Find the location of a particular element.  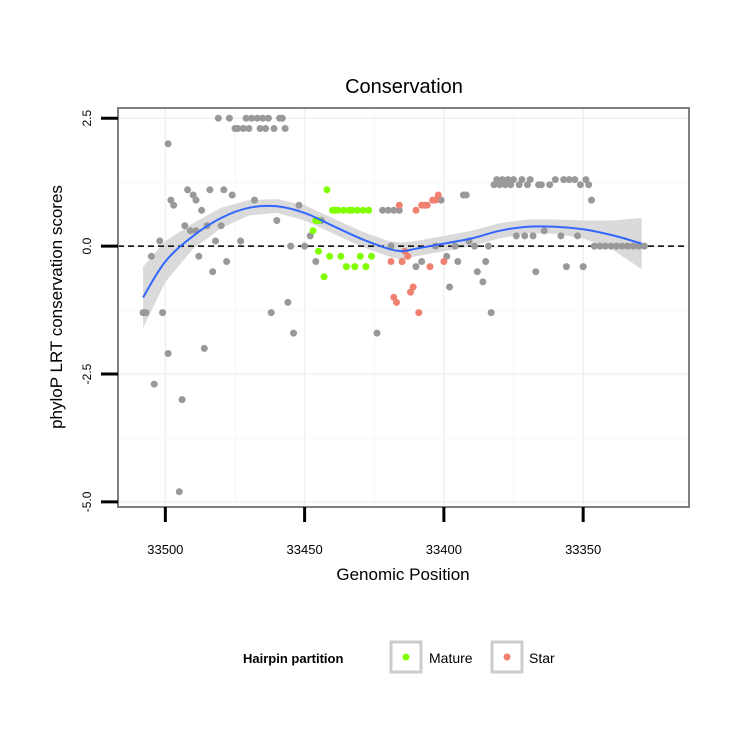

smooth-line is located at coordinates (392, 251).